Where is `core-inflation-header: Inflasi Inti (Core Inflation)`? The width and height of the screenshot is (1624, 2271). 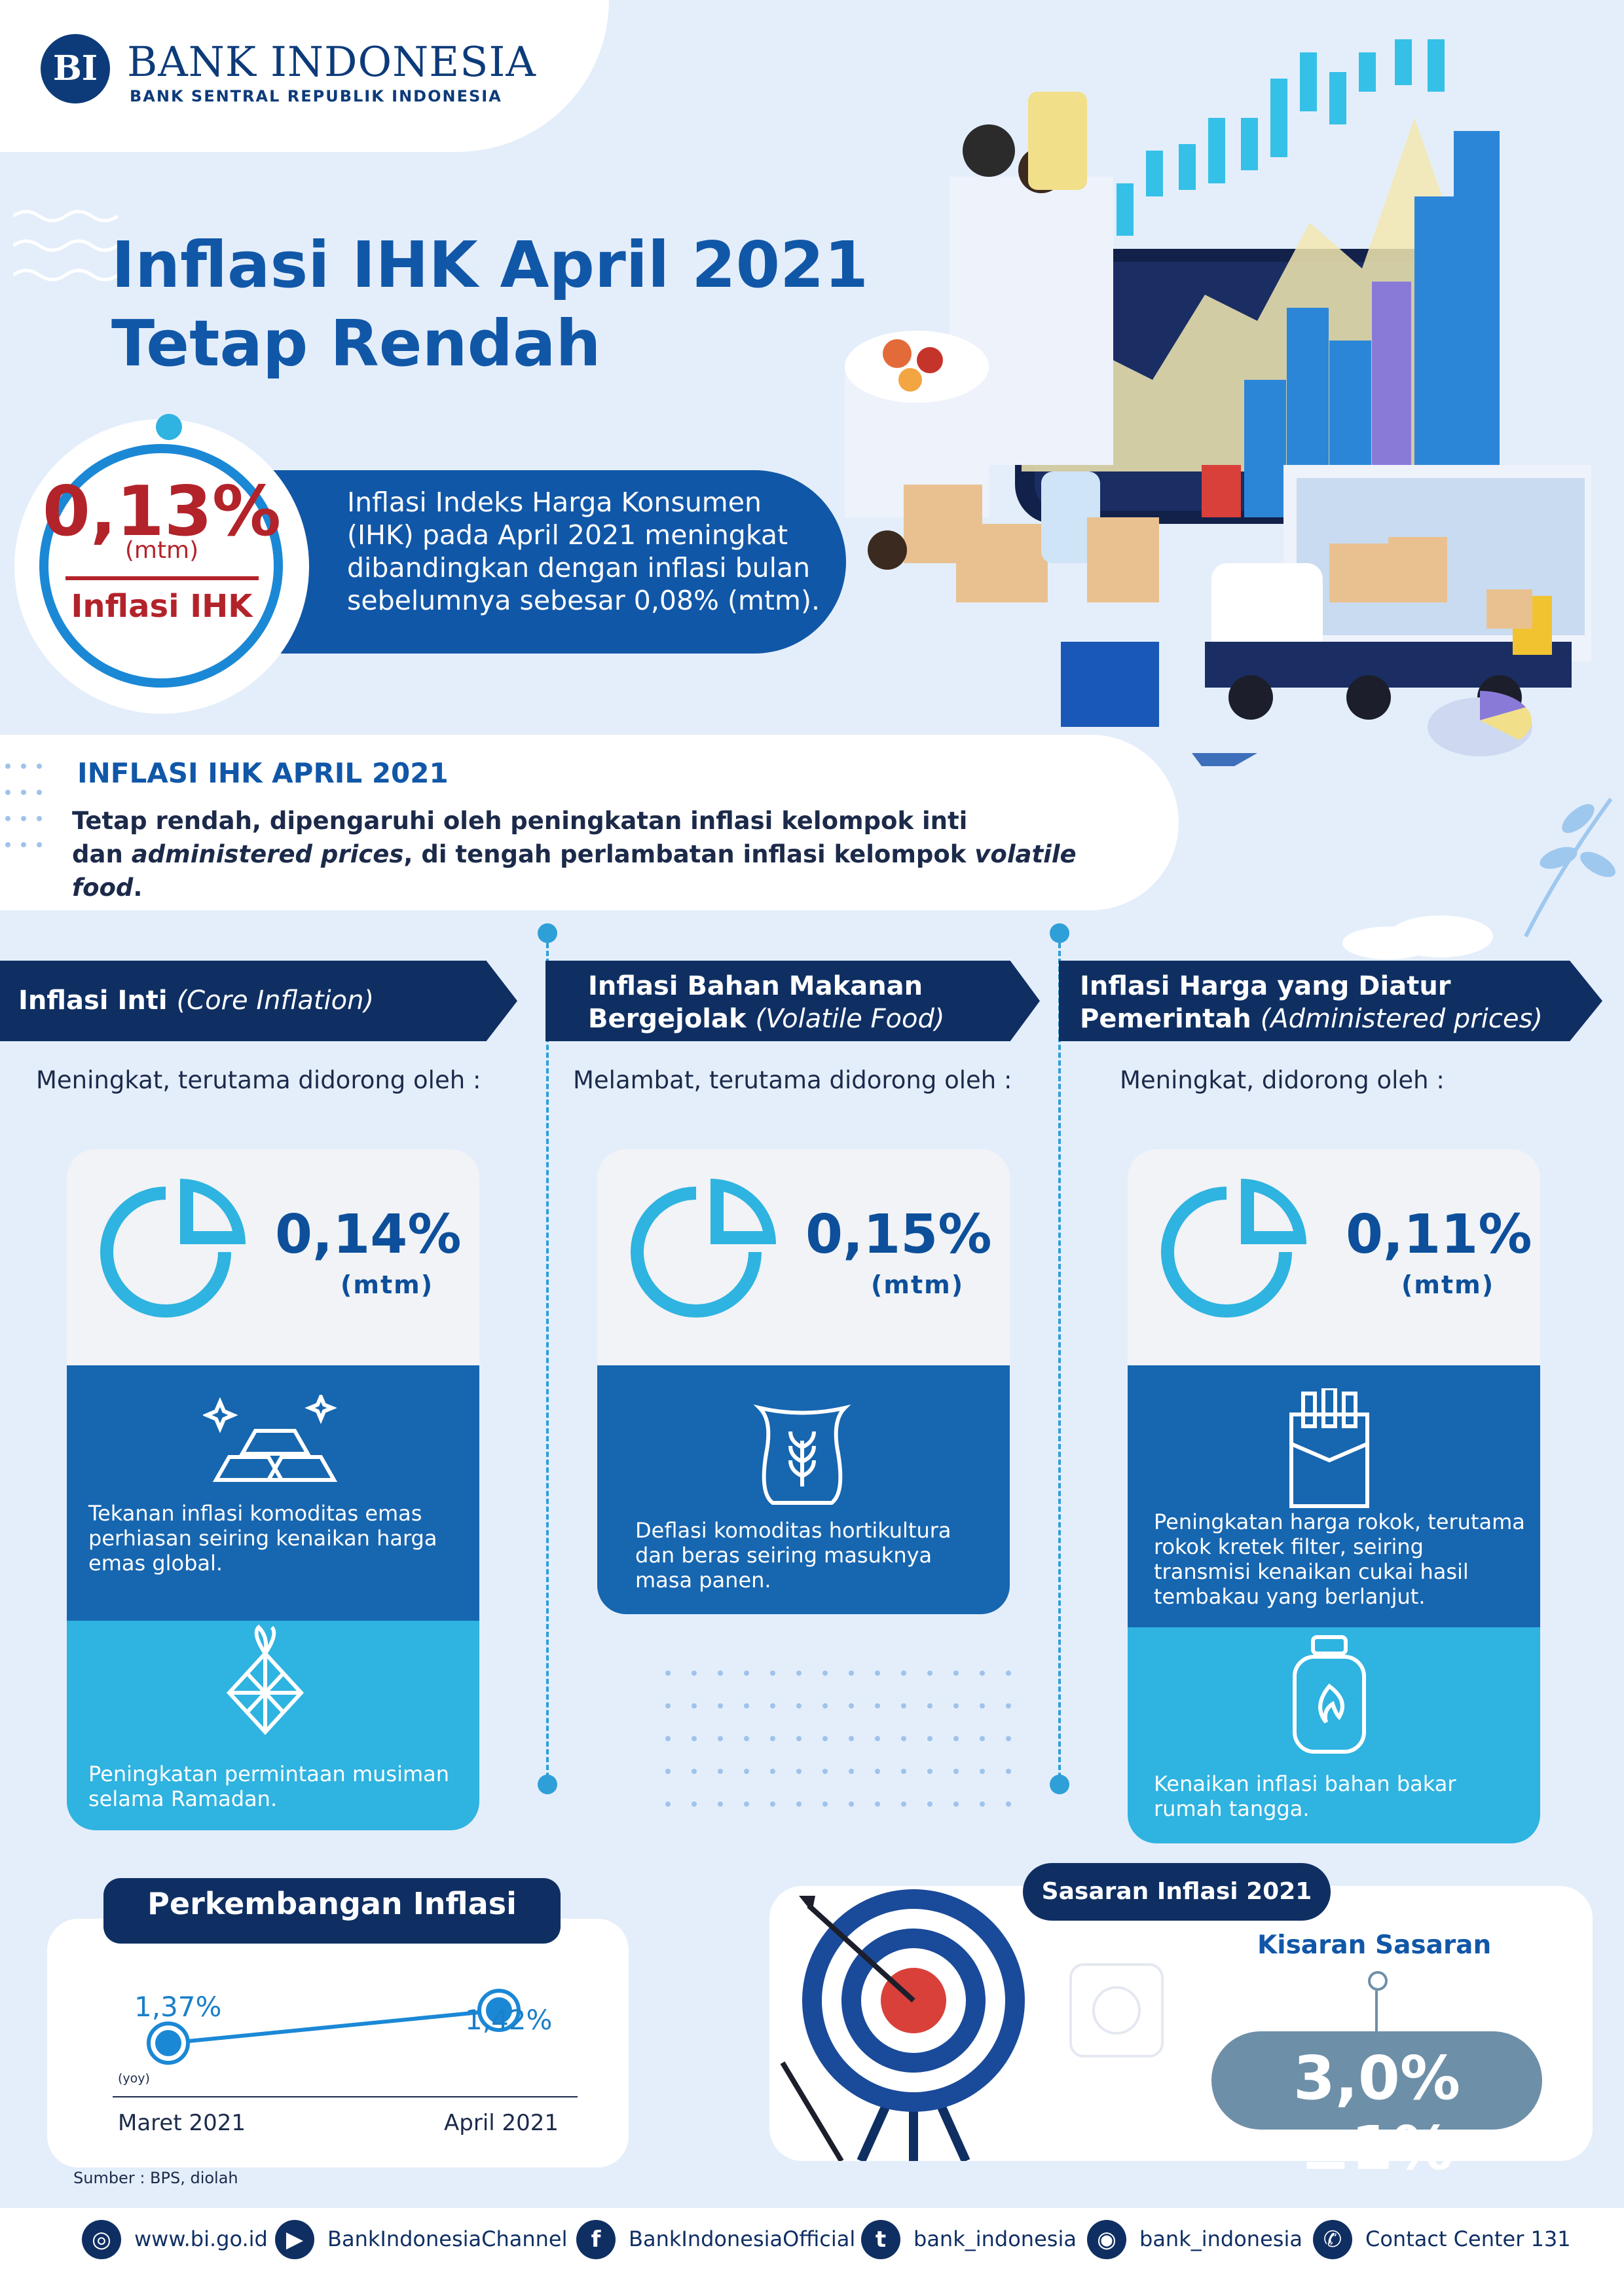
core-inflation-header: Inflasi Inti (Core Inflation) is located at coordinates (258, 1001).